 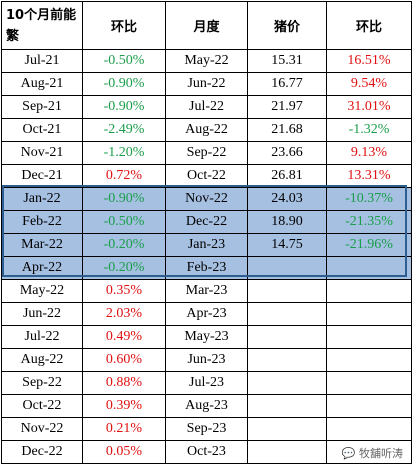 I want to click on cell-month: Oct-23, so click(x=206, y=452).